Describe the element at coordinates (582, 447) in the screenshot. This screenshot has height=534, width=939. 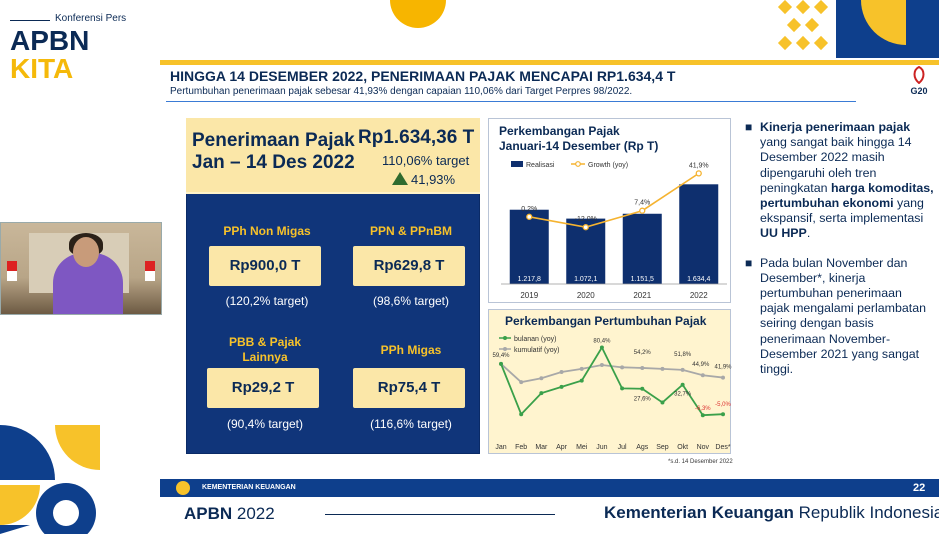
I see `chart2-x-tick: Mei` at that location.